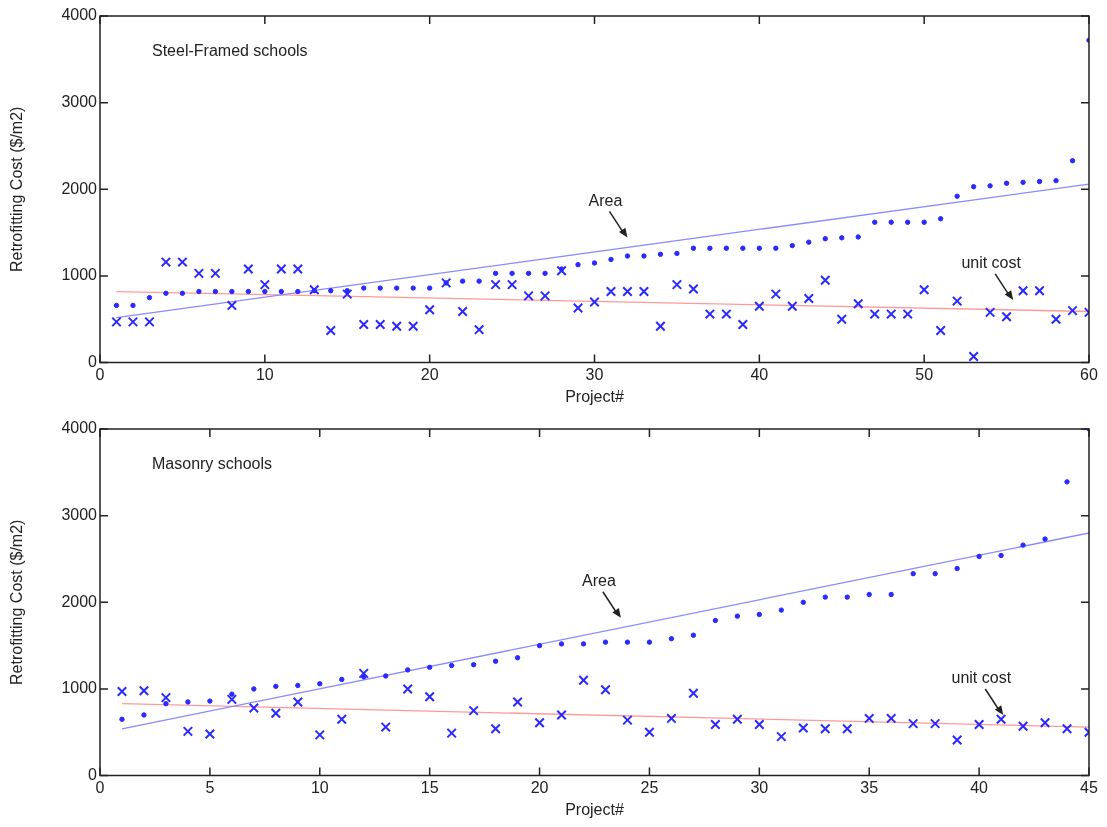 The image size is (1107, 827). I want to click on x-tick-label: 15, so click(429, 787).